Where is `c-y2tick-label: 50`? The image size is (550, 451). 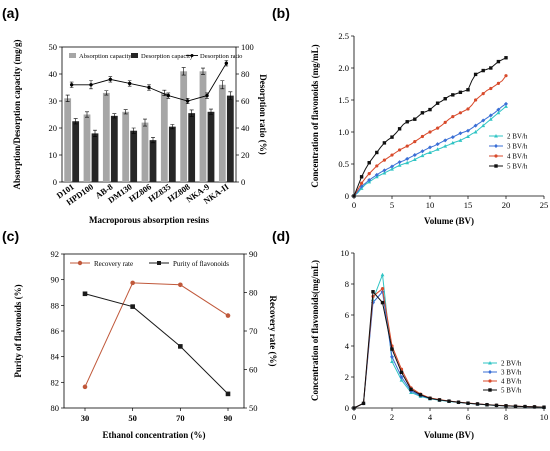
c-y2tick-label: 50 is located at coordinates (253, 408).